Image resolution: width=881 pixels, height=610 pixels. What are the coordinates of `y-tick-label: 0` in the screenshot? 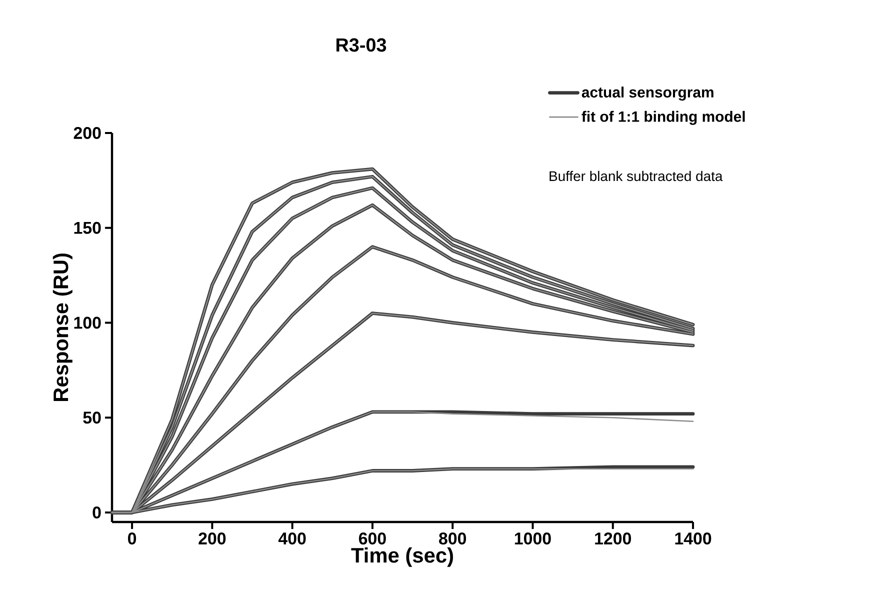 It's located at (96, 512).